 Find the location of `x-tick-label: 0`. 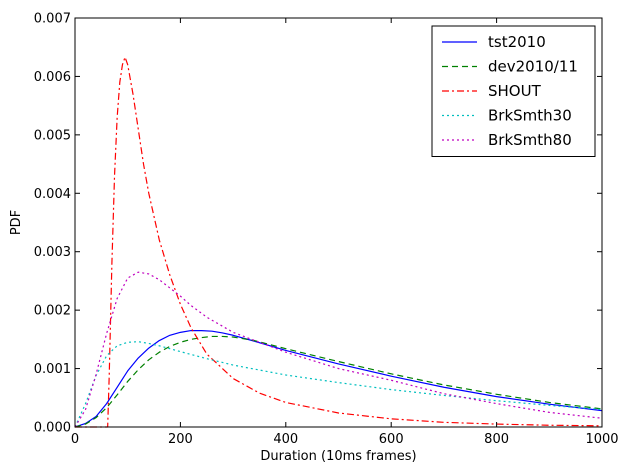

x-tick-label: 0 is located at coordinates (75, 439).